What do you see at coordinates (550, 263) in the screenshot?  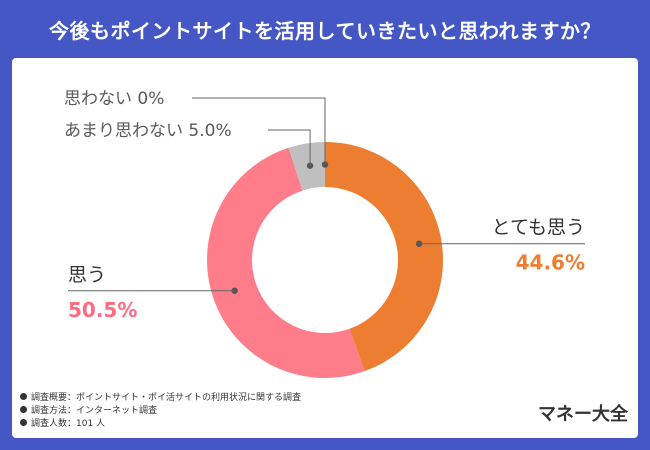 I see `value-label-0: 44.6%` at bounding box center [550, 263].